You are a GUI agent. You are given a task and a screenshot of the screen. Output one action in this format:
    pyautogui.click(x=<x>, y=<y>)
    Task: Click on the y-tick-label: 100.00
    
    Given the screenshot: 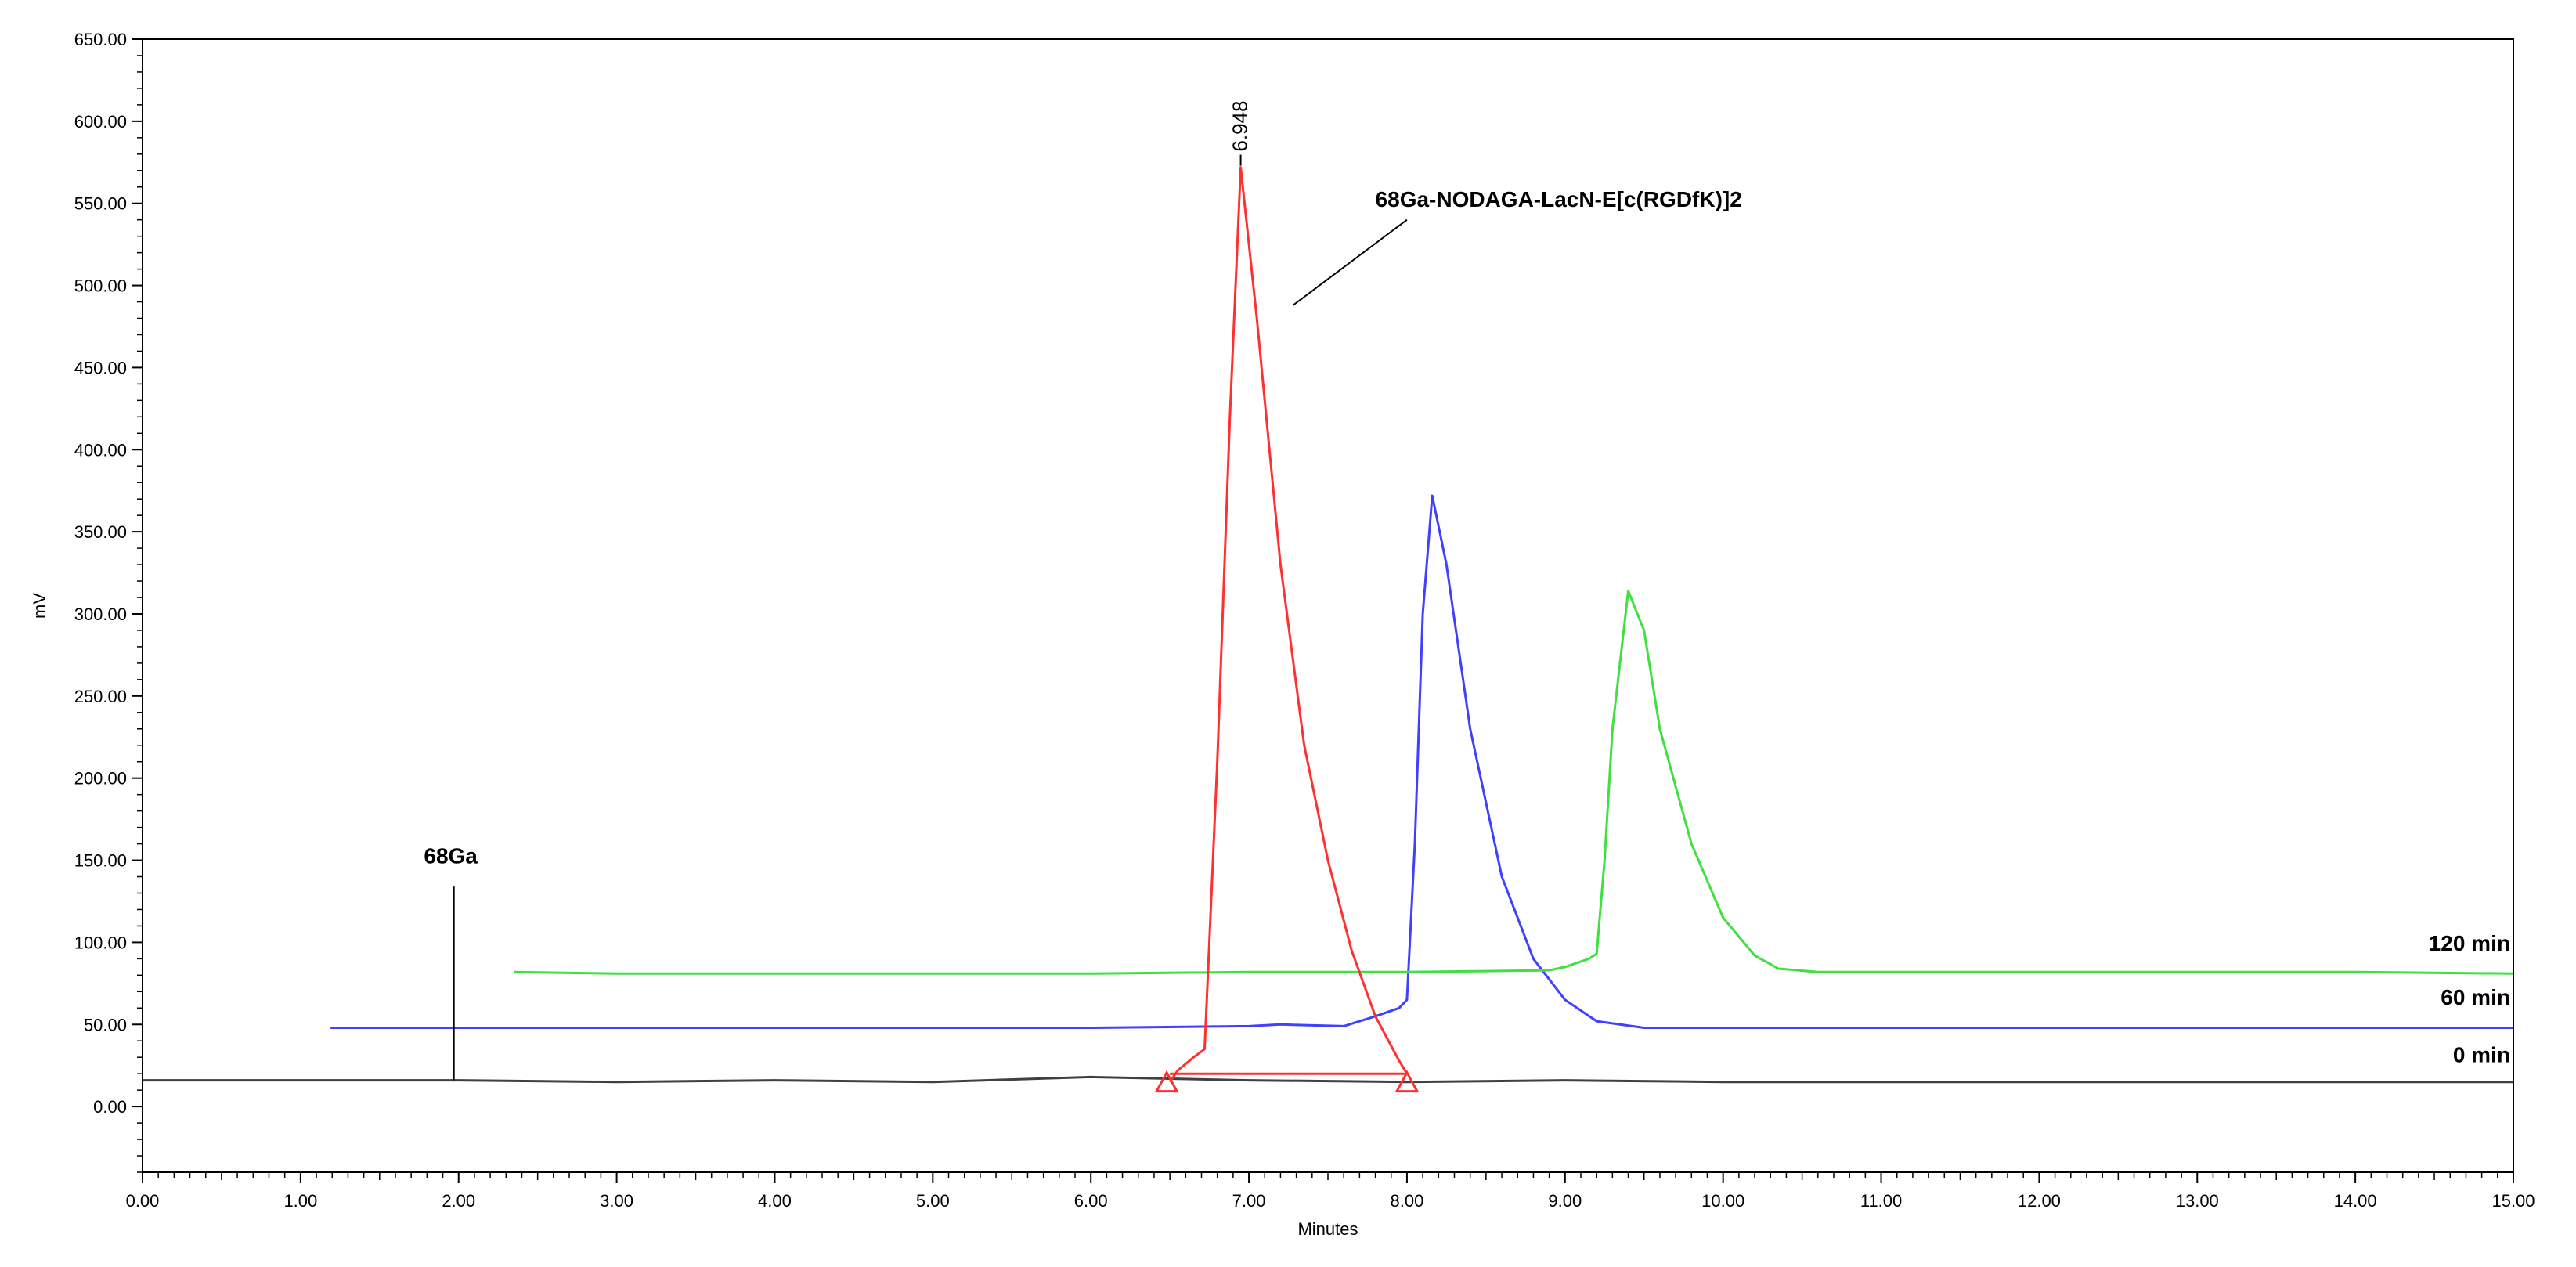 What is the action you would take?
    pyautogui.click(x=100, y=943)
    